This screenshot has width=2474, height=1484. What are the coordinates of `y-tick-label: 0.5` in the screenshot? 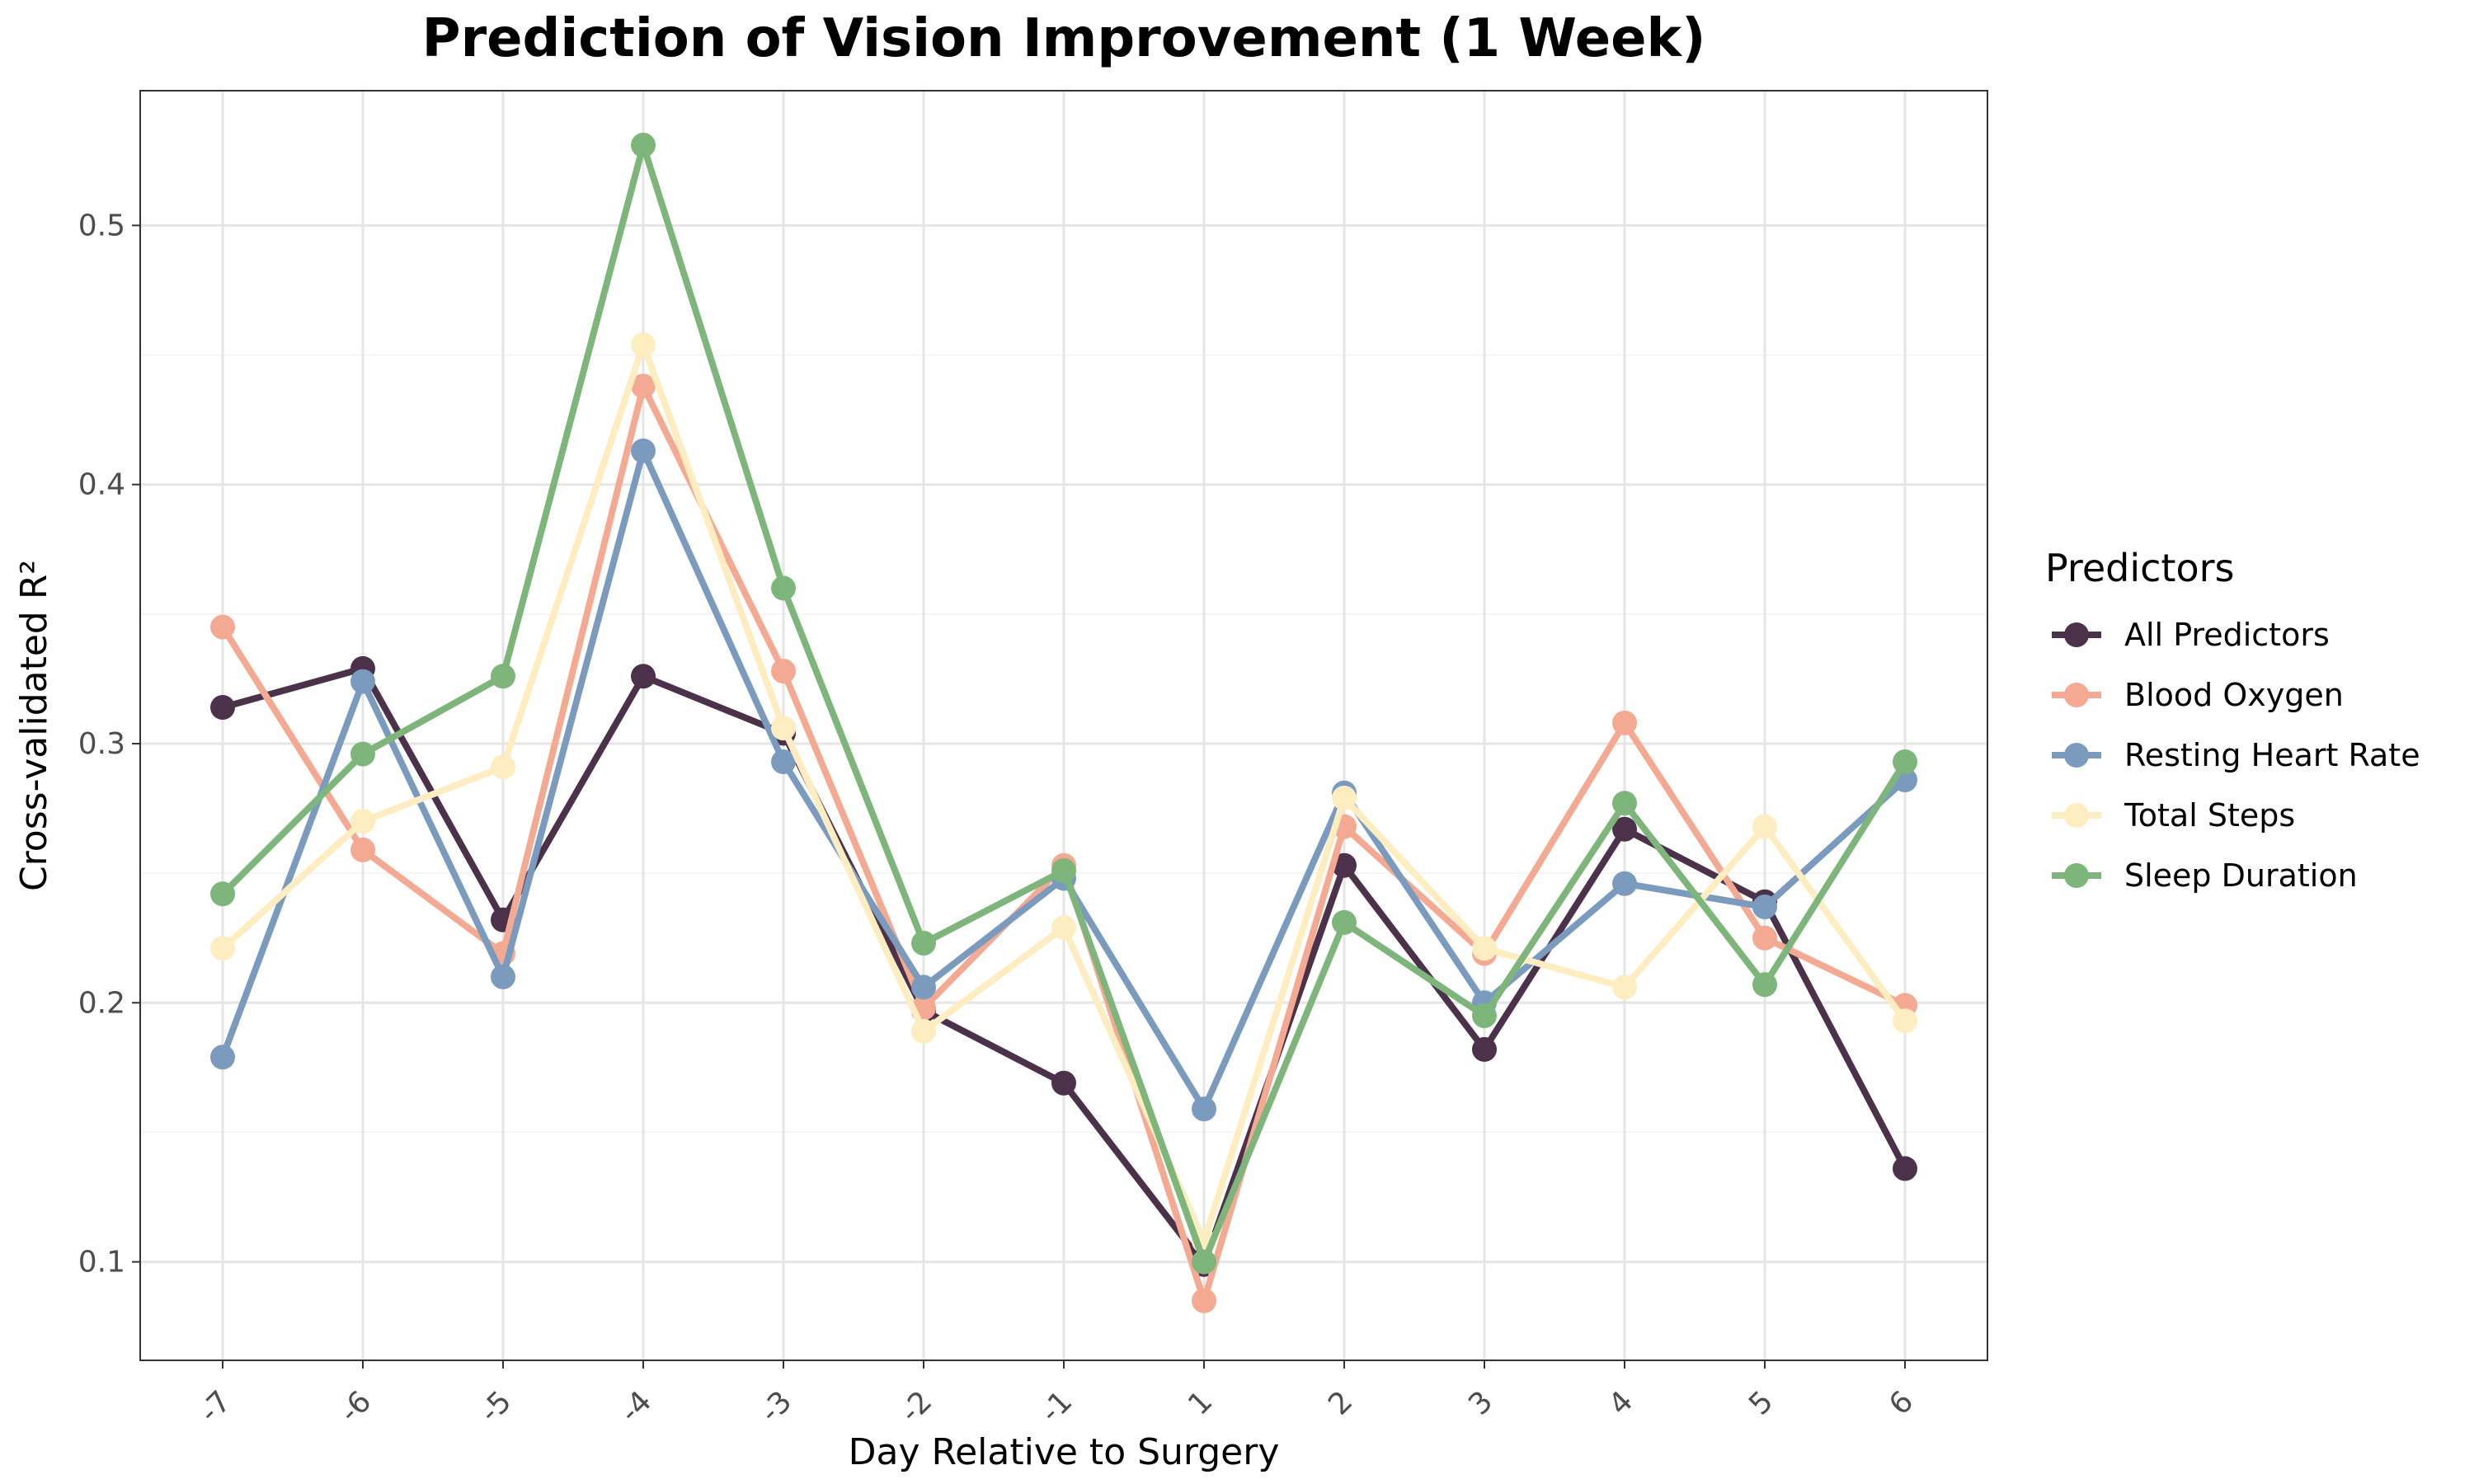 It's located at (101, 226).